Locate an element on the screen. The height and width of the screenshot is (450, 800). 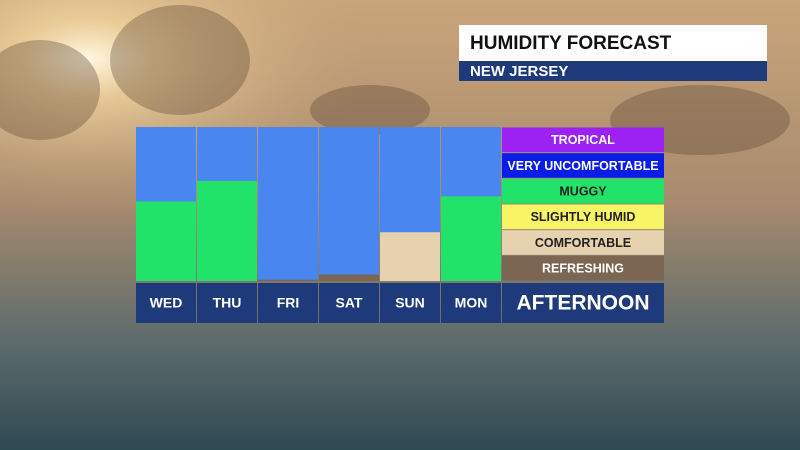
x-tick-label: WED is located at coordinates (166, 303).